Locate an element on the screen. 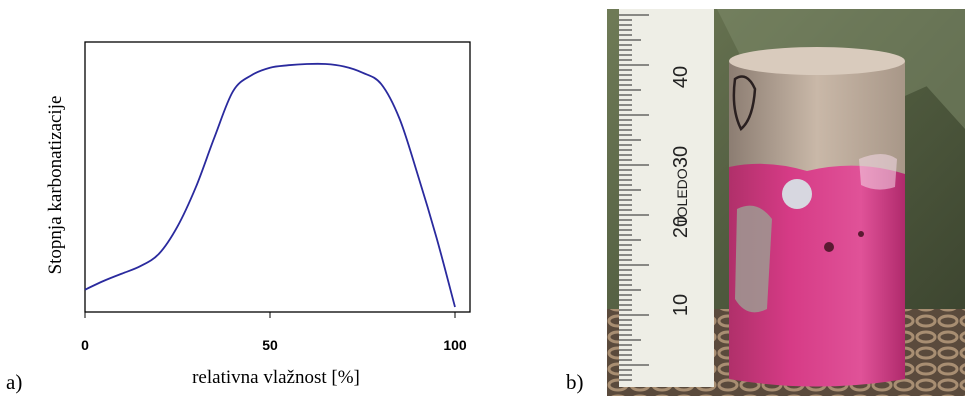 The height and width of the screenshot is (396, 967). ruler-number-10: 10 is located at coordinates (681, 305).